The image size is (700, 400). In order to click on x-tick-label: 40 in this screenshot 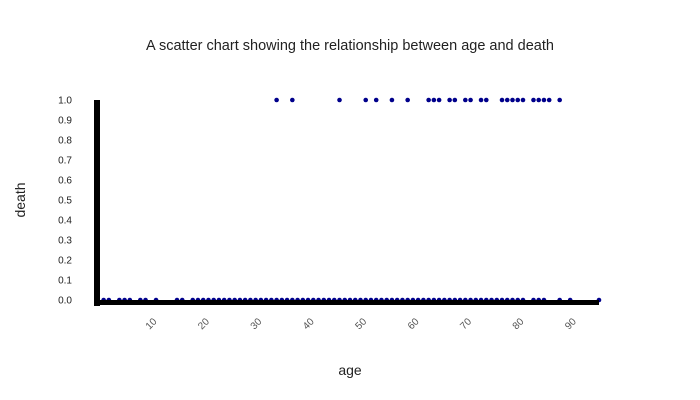, I will do `click(309, 324)`.